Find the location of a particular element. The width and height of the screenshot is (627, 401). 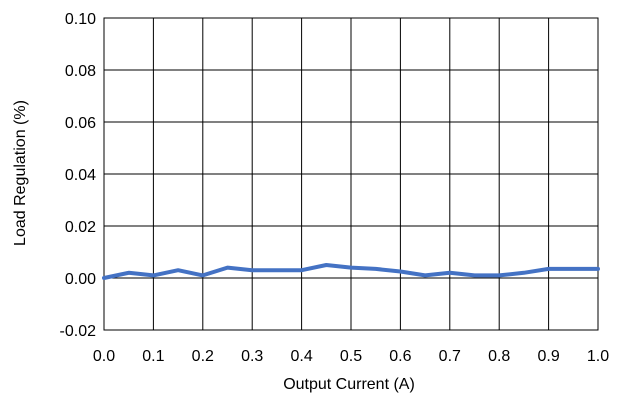

x-tick-label: 1.0 is located at coordinates (598, 356).